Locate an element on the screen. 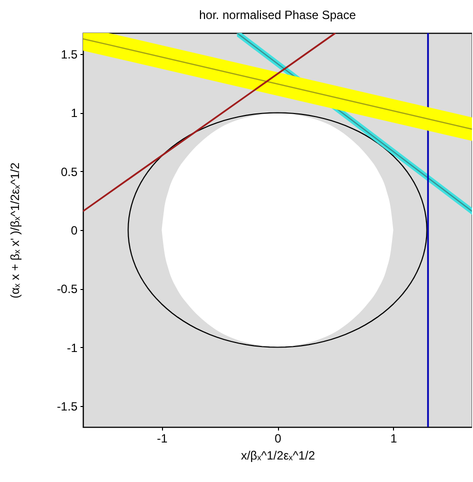 Image resolution: width=473 pixels, height=482 pixels. x-axis-title: x/βₓ^1/2εₓ^1/2 is located at coordinates (278, 455).